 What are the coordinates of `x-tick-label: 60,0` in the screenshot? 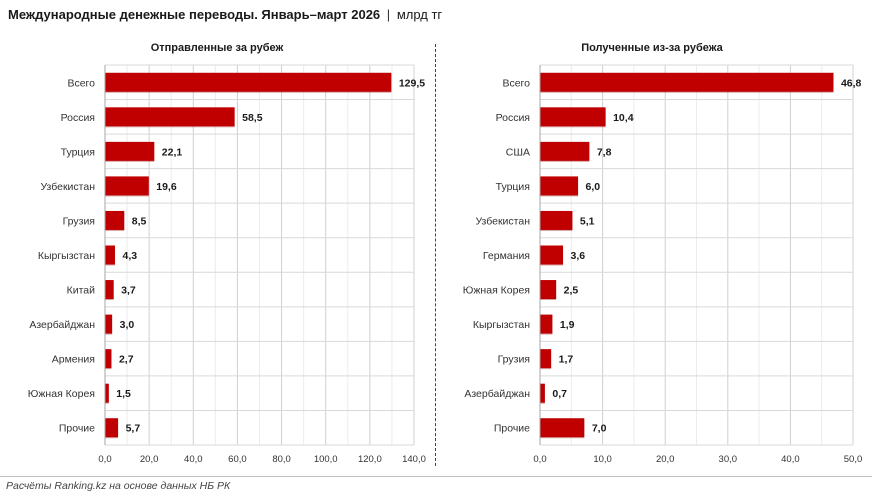 It's located at (237, 459).